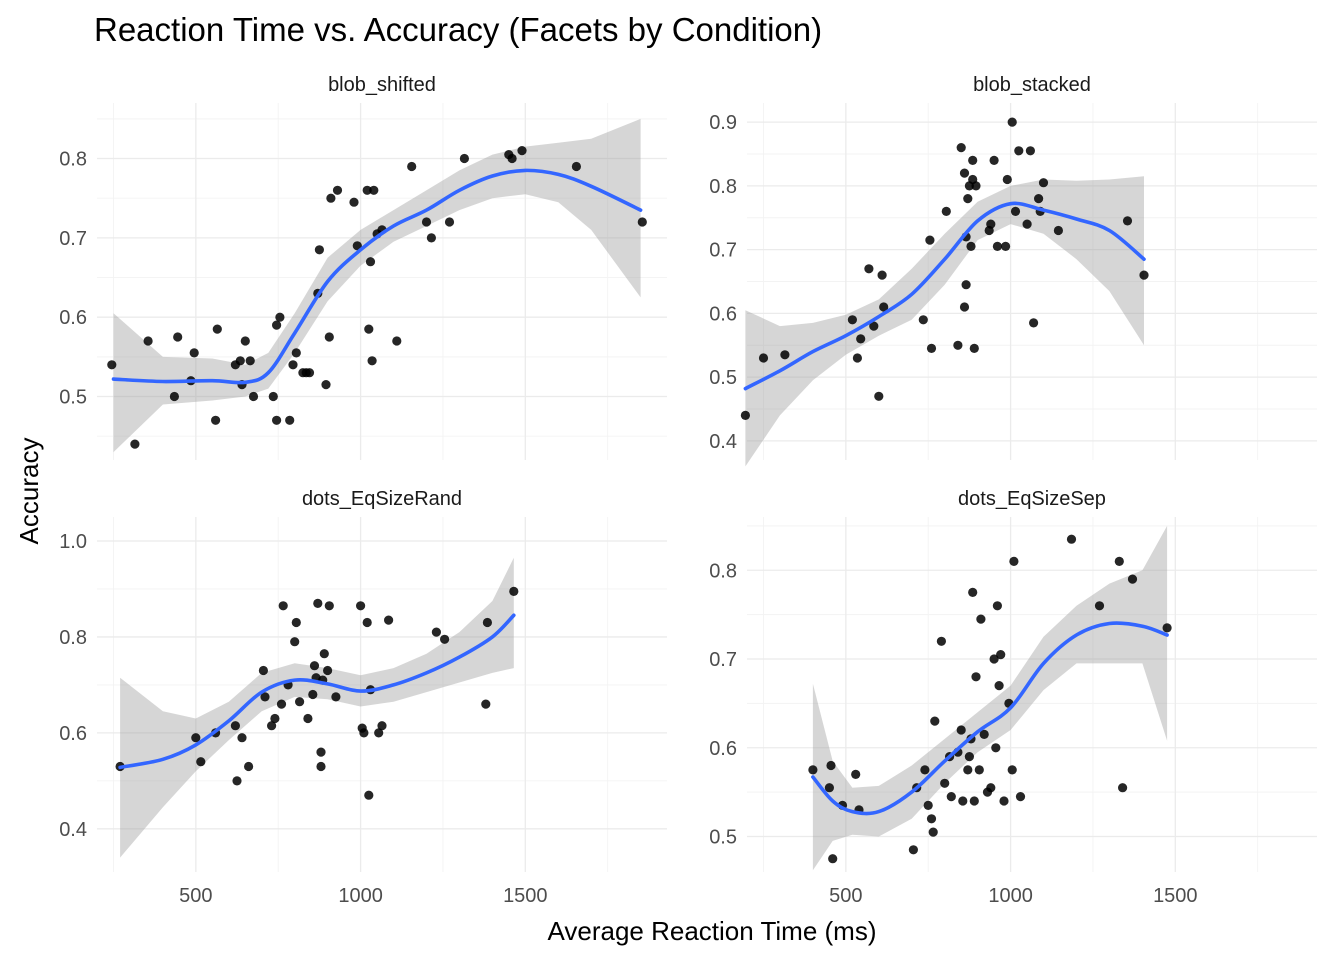 This screenshot has height=960, width=1344. What do you see at coordinates (723, 123) in the screenshot?
I see `y-tick-label: 0.9` at bounding box center [723, 123].